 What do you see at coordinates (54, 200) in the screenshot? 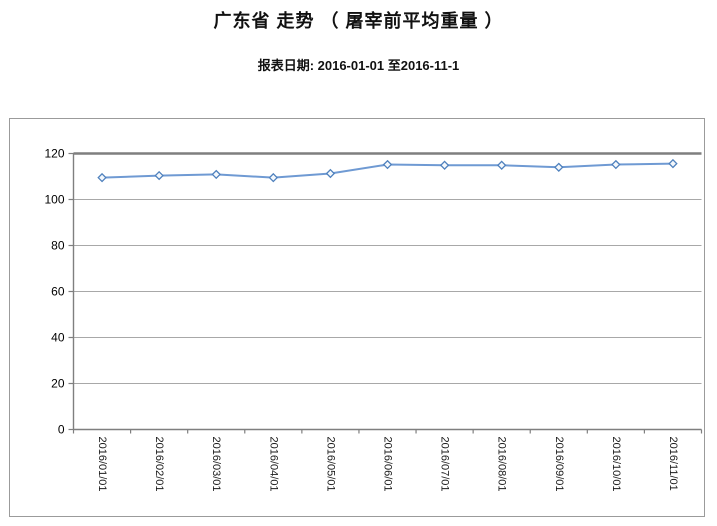
I see `y-axis-label: 100` at bounding box center [54, 200].